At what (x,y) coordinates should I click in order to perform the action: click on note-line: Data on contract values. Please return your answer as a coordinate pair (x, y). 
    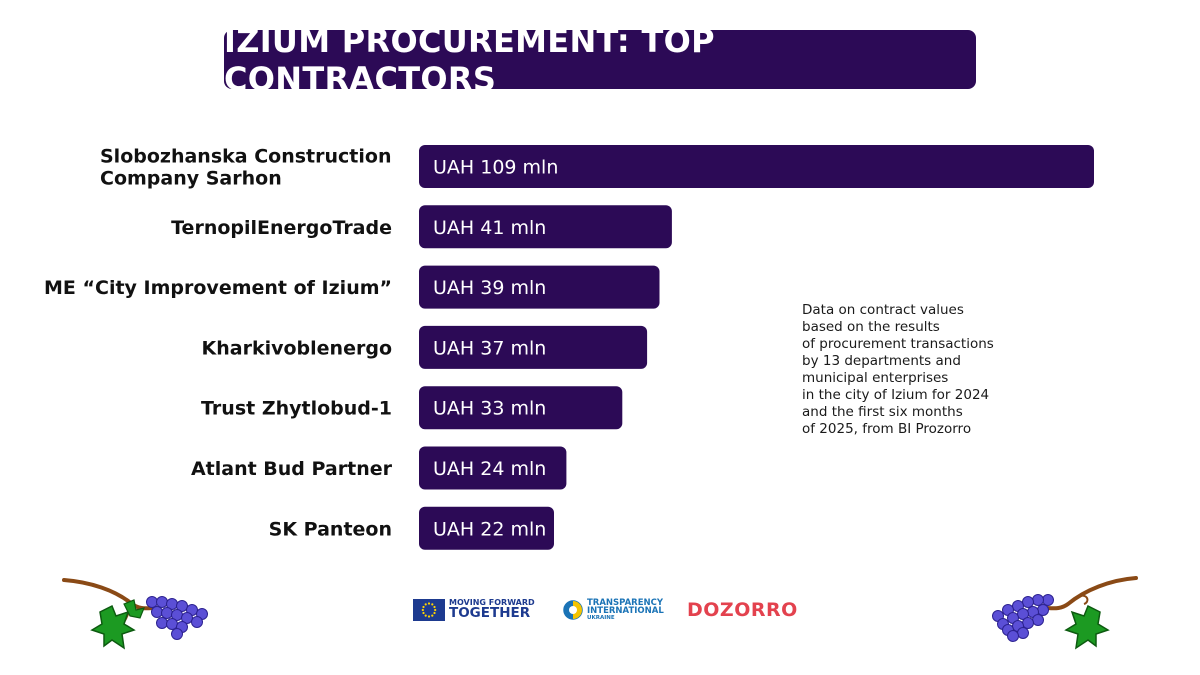
    Looking at the image, I should click on (883, 310).